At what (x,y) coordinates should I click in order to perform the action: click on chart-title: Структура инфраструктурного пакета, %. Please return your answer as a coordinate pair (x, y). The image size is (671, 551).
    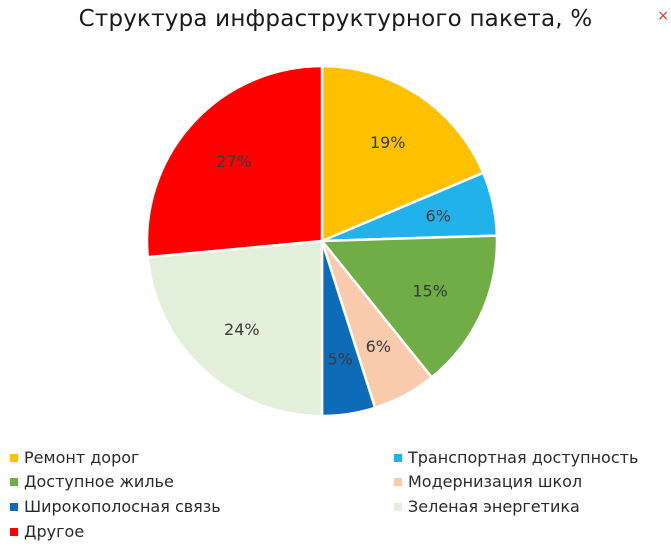
    Looking at the image, I should click on (335, 19).